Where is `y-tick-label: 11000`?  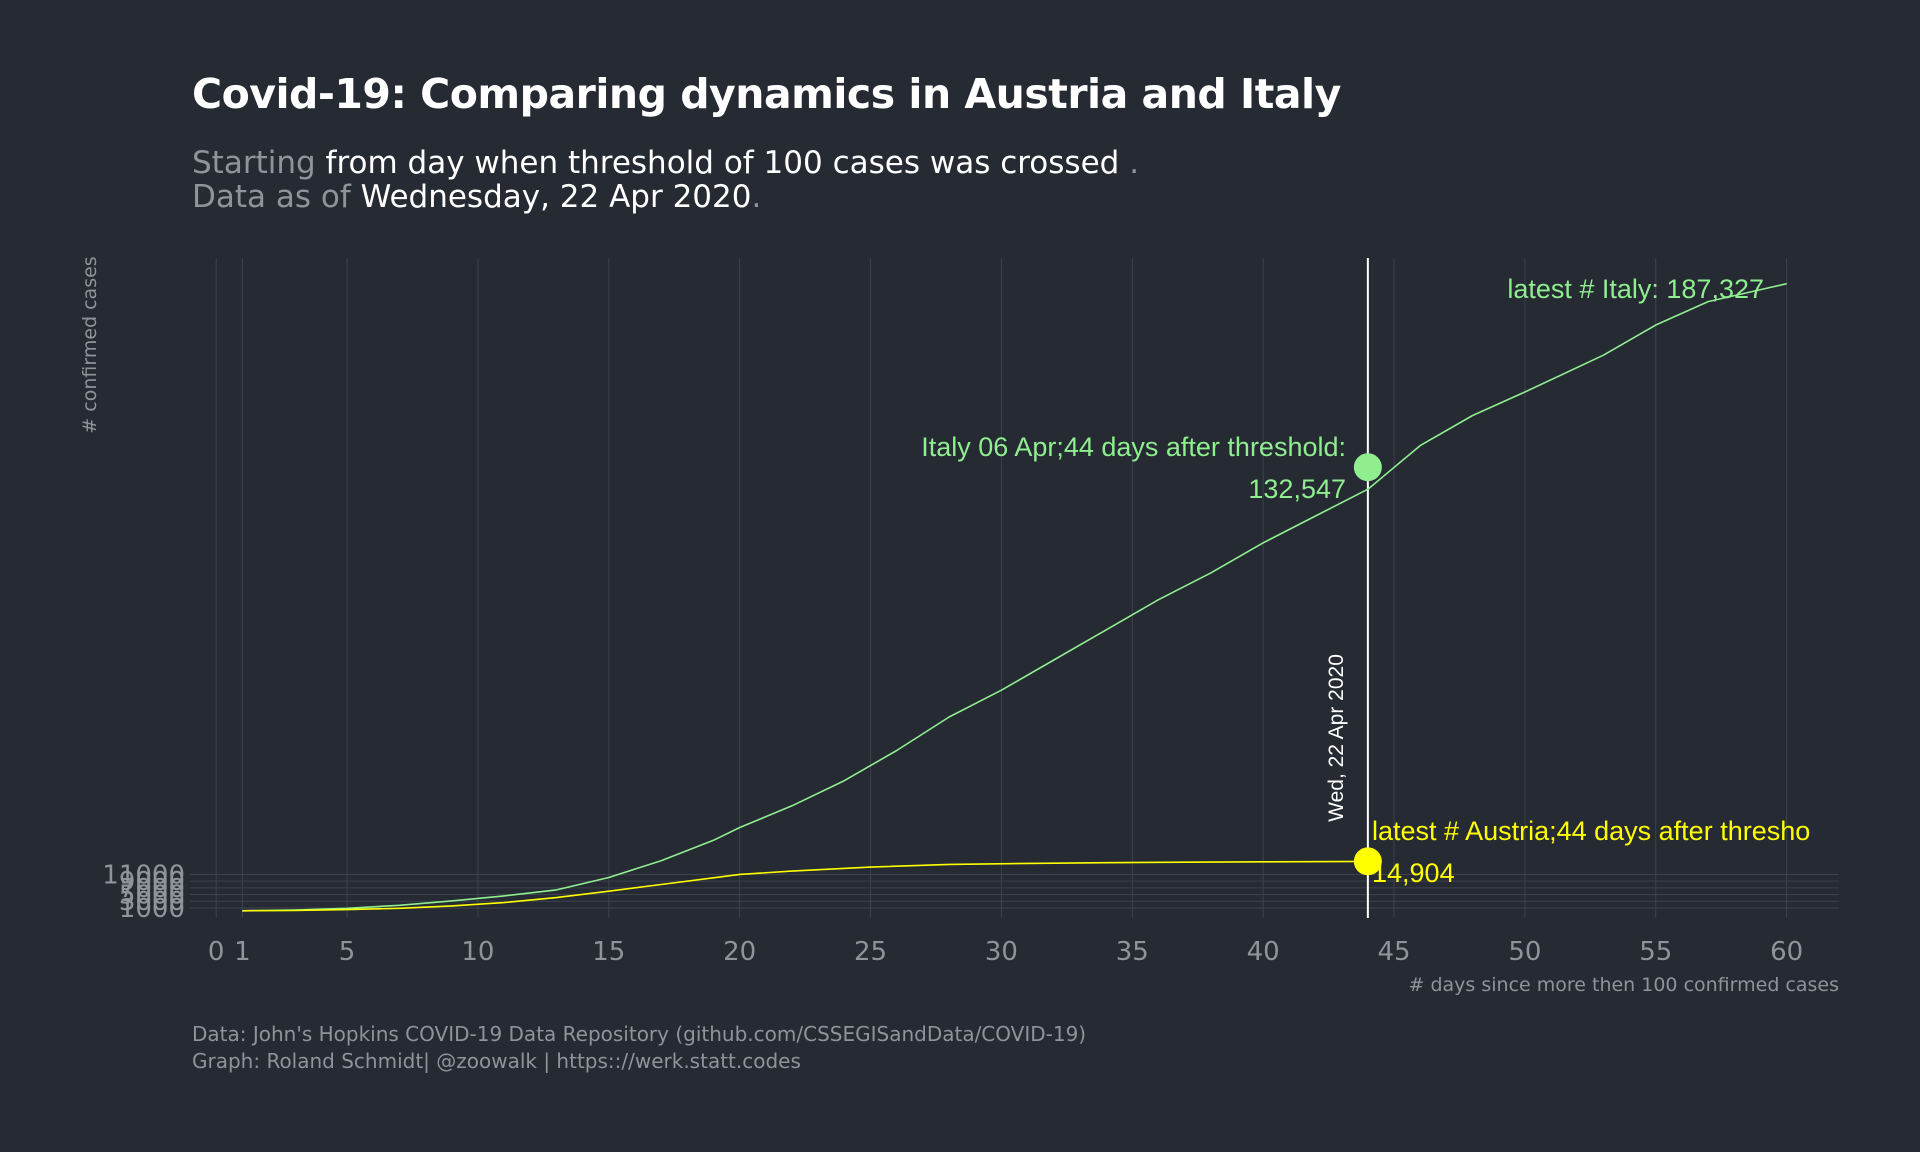 y-tick-label: 11000 is located at coordinates (143, 875).